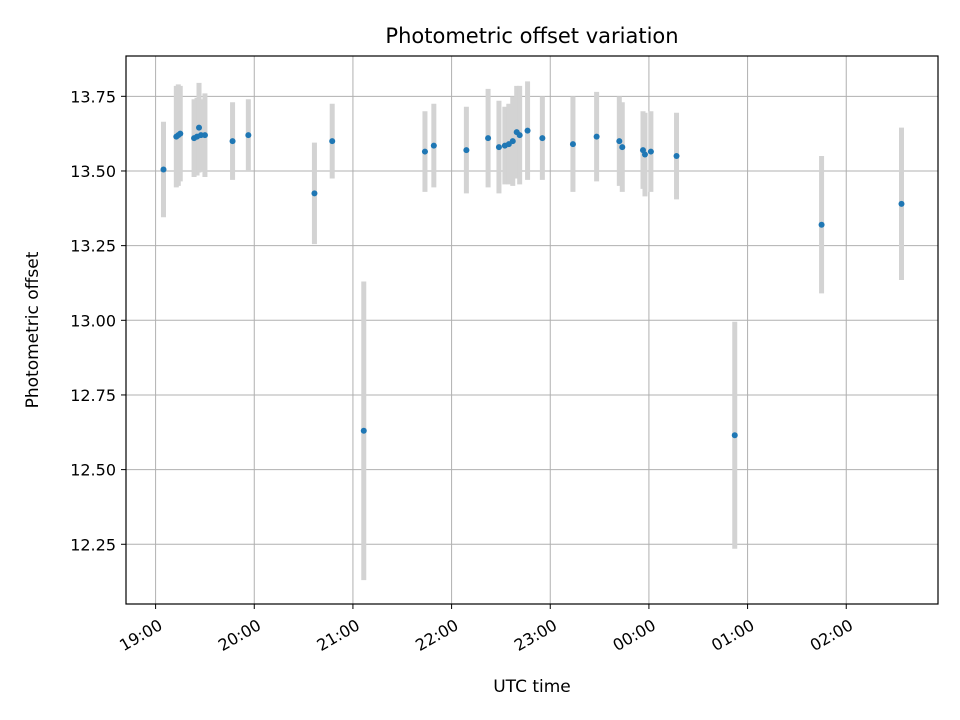 This screenshot has width=960, height=720. Describe the element at coordinates (93, 320) in the screenshot. I see `y-tick-label: 13.00` at that location.